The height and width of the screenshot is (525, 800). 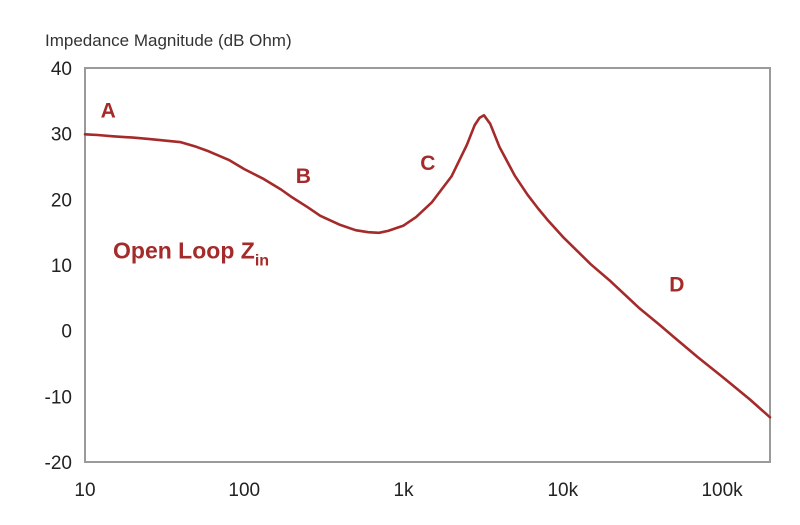 What do you see at coordinates (108, 110) in the screenshot?
I see `annotation-label: A` at bounding box center [108, 110].